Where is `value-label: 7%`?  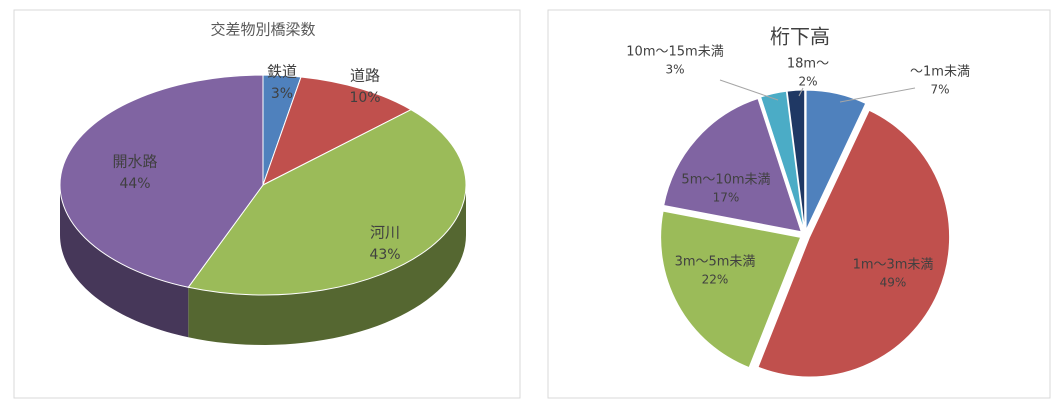
value-label: 7% is located at coordinates (939, 90).